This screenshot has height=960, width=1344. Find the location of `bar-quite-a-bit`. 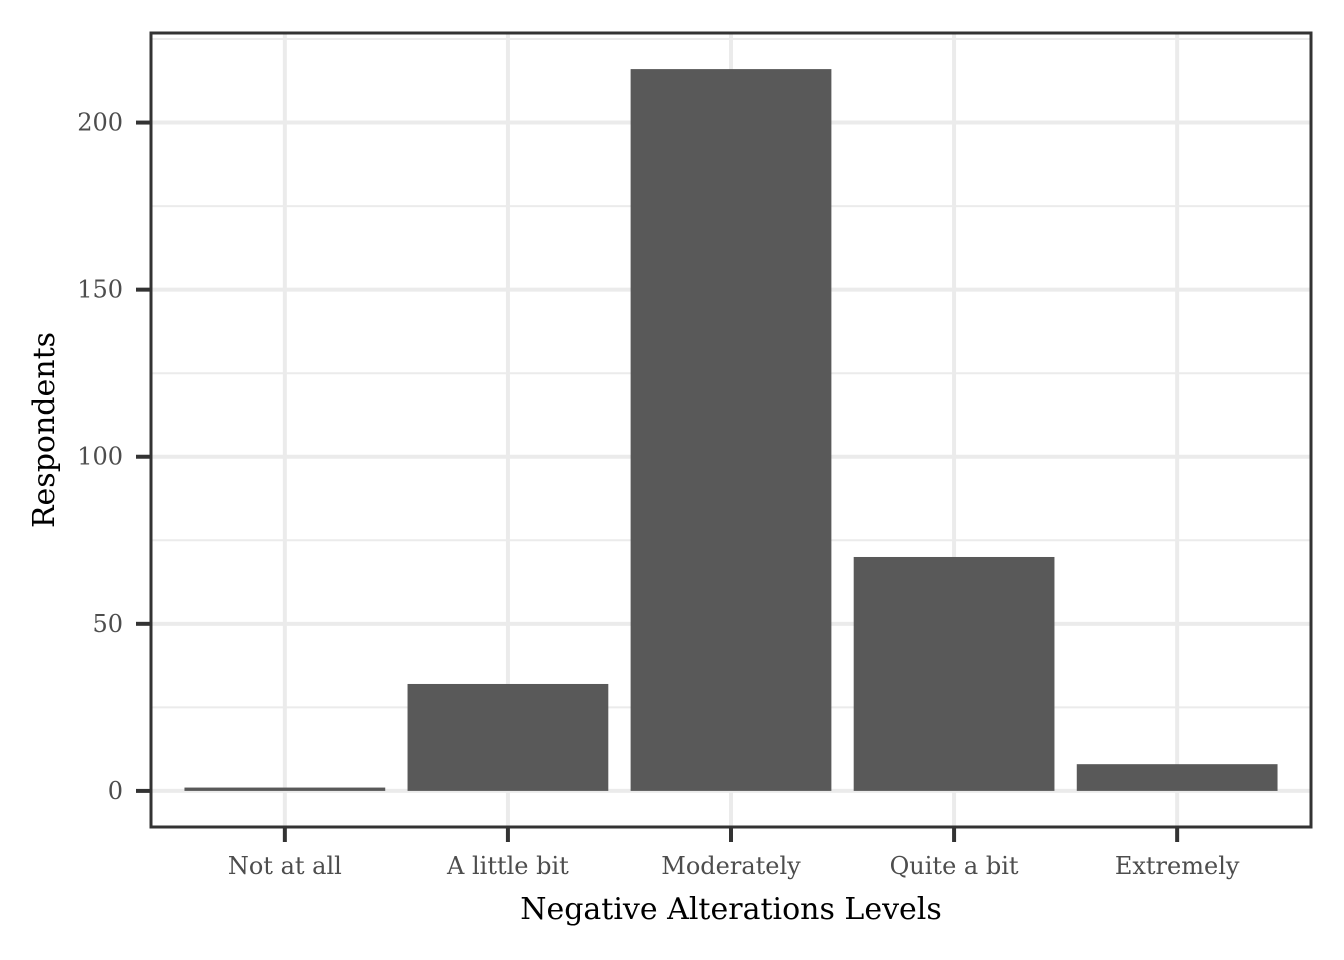

bar-quite-a-bit is located at coordinates (954, 673).